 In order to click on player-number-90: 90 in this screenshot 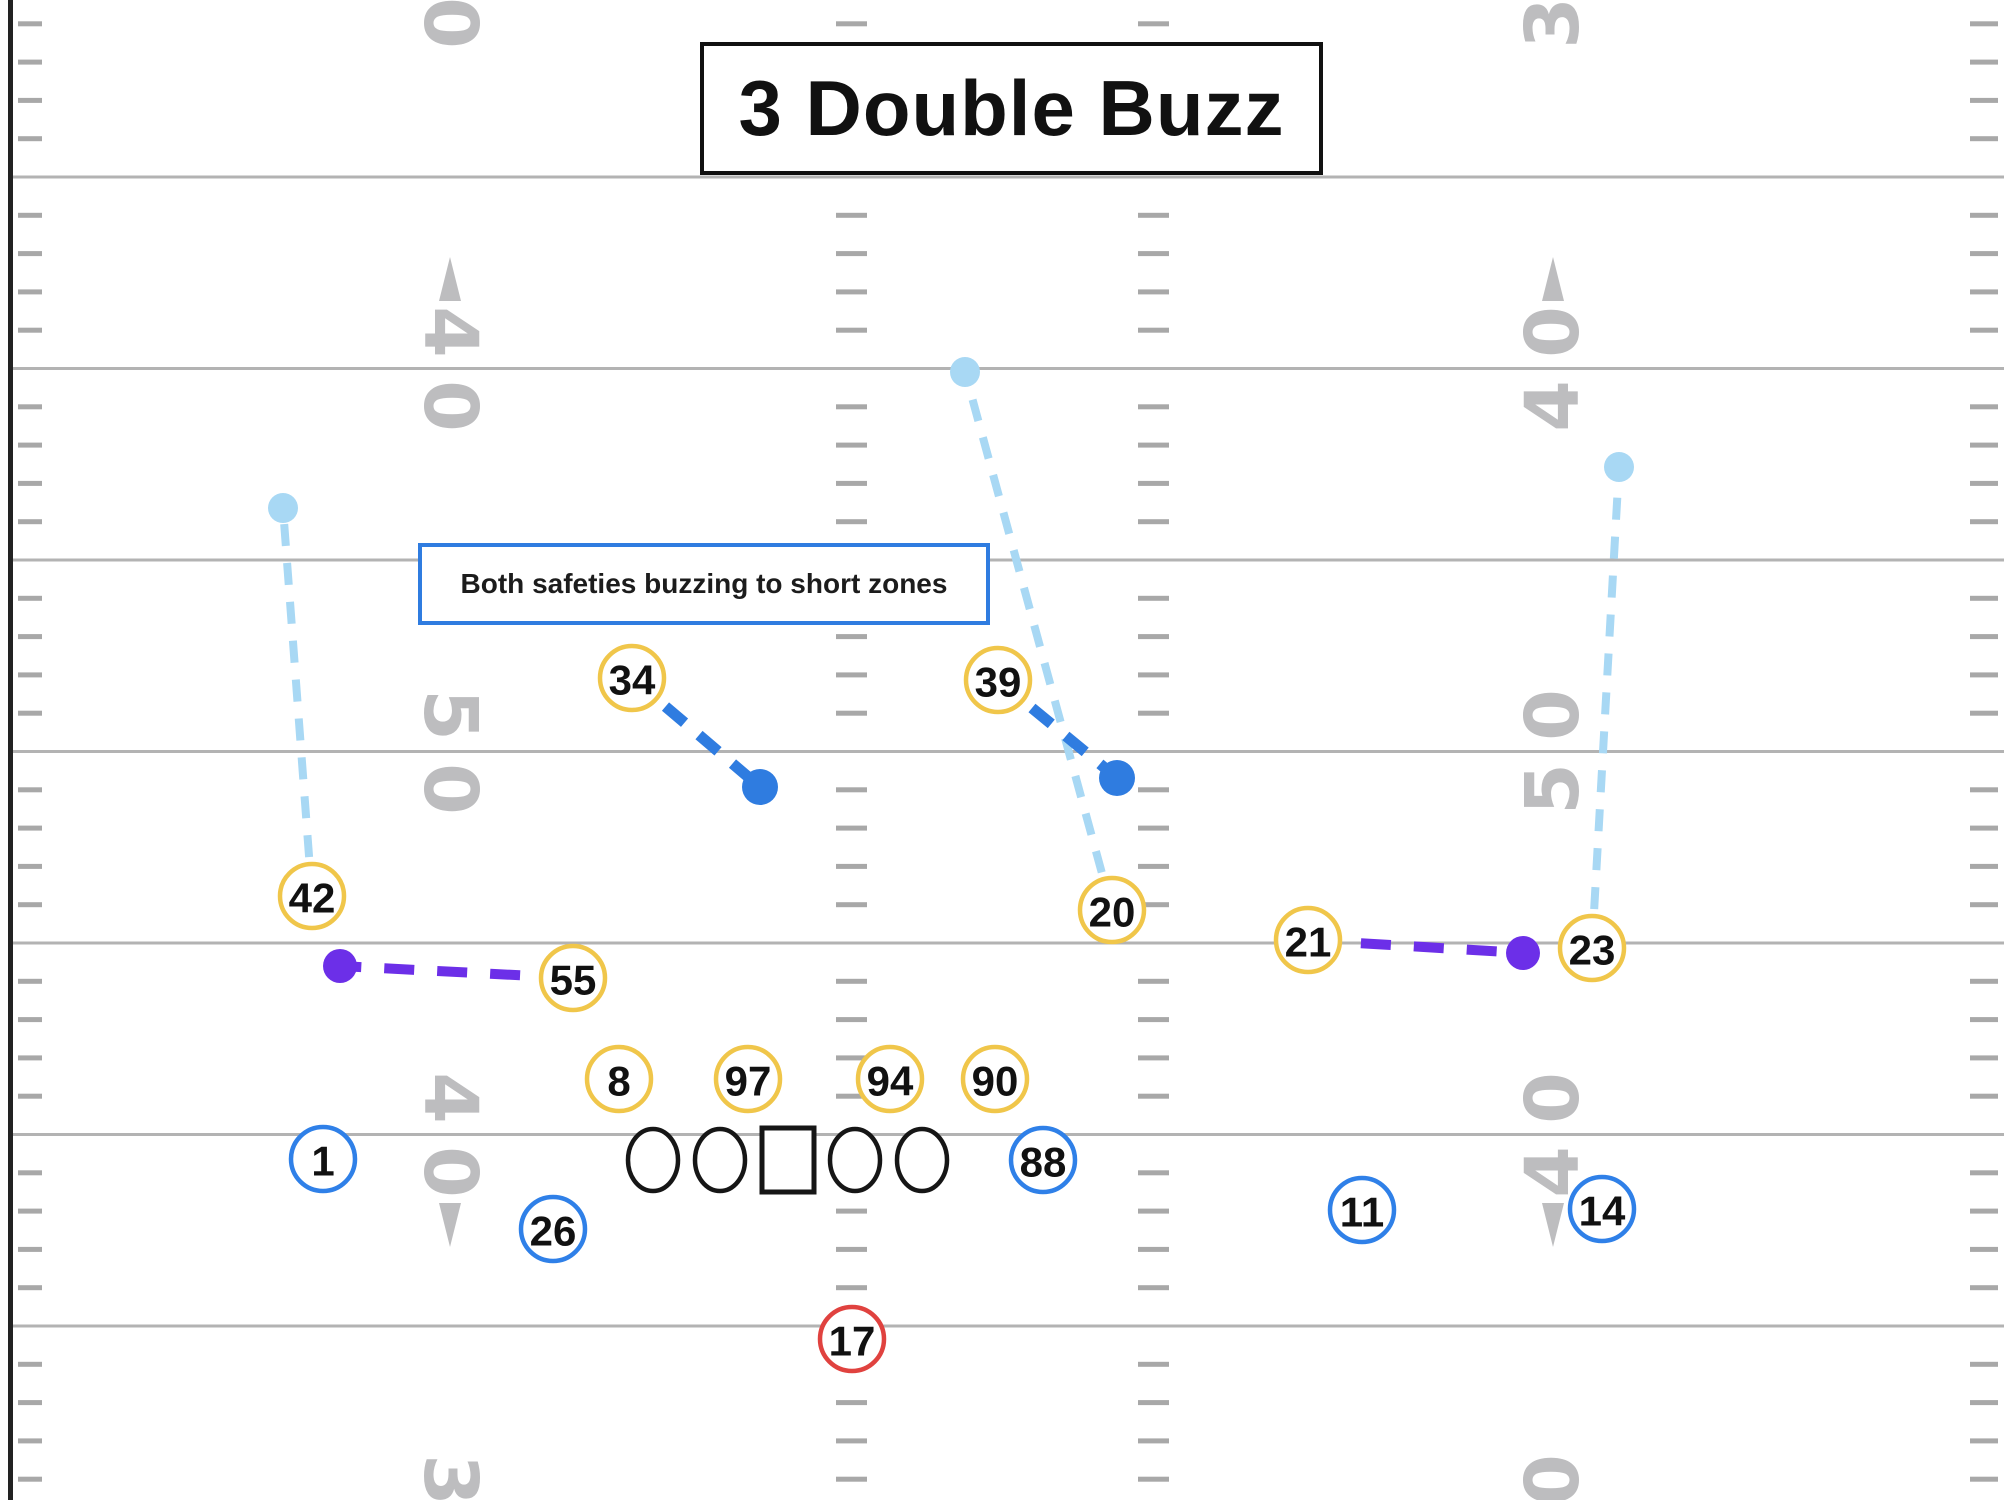, I will do `click(995, 1081)`.